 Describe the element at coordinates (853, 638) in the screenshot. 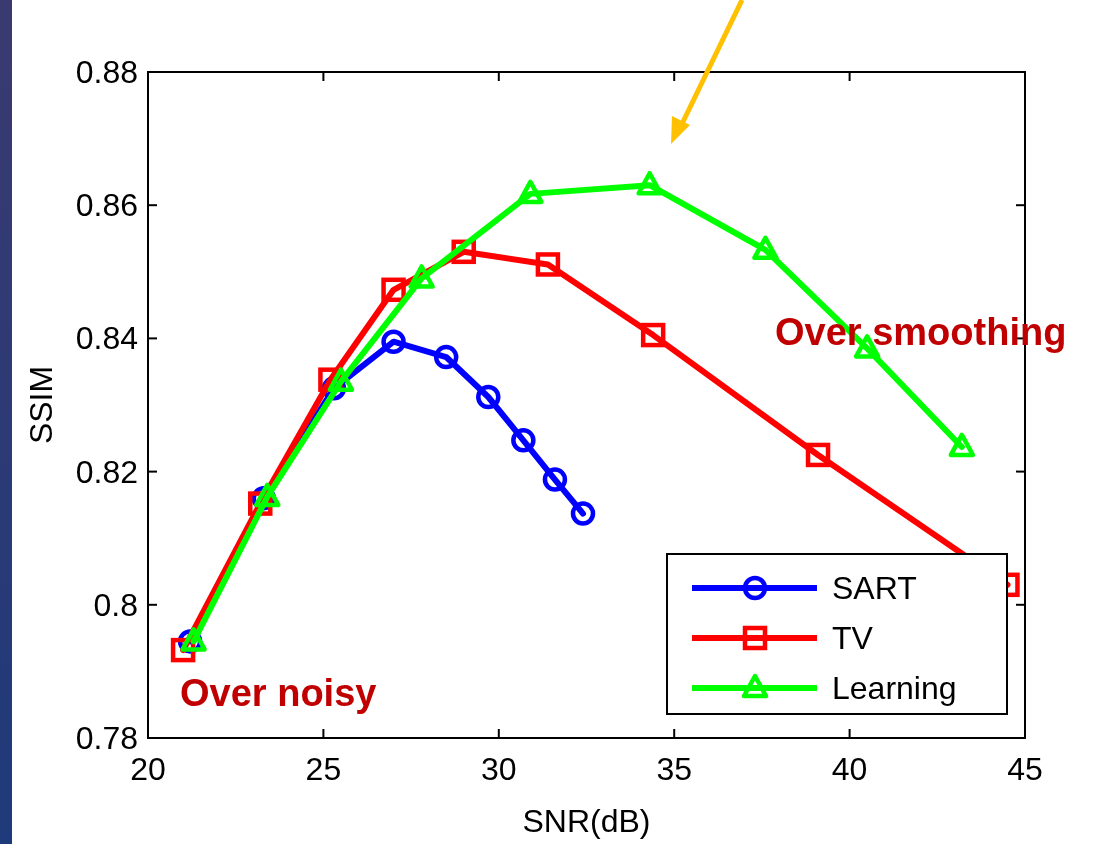

I see `legend-label: TV` at that location.